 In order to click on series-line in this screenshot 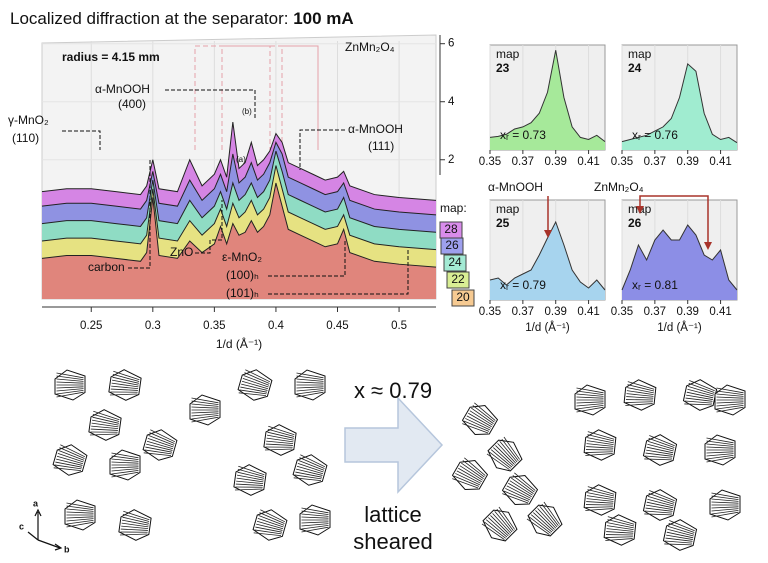, I will do `click(239, 208)`.